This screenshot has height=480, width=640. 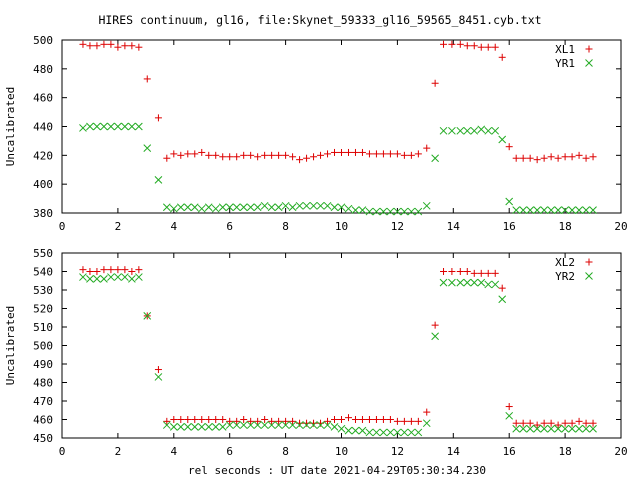 What do you see at coordinates (43, 213) in the screenshot?
I see `y-tick-label: 380` at bounding box center [43, 213].